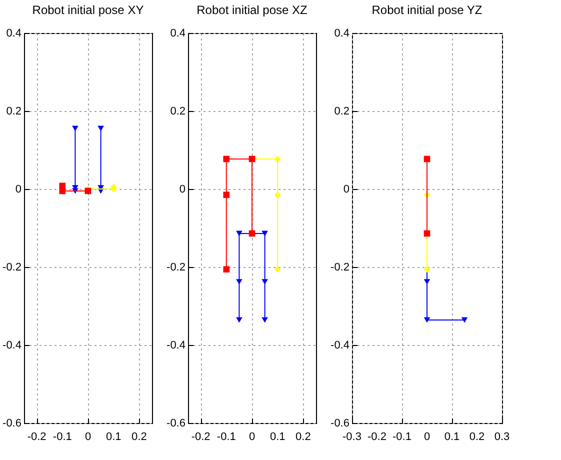 Image resolution: width=561 pixels, height=460 pixels. What do you see at coordinates (427, 10) in the screenshot?
I see `chart-title: Robot initial pose YZ` at bounding box center [427, 10].